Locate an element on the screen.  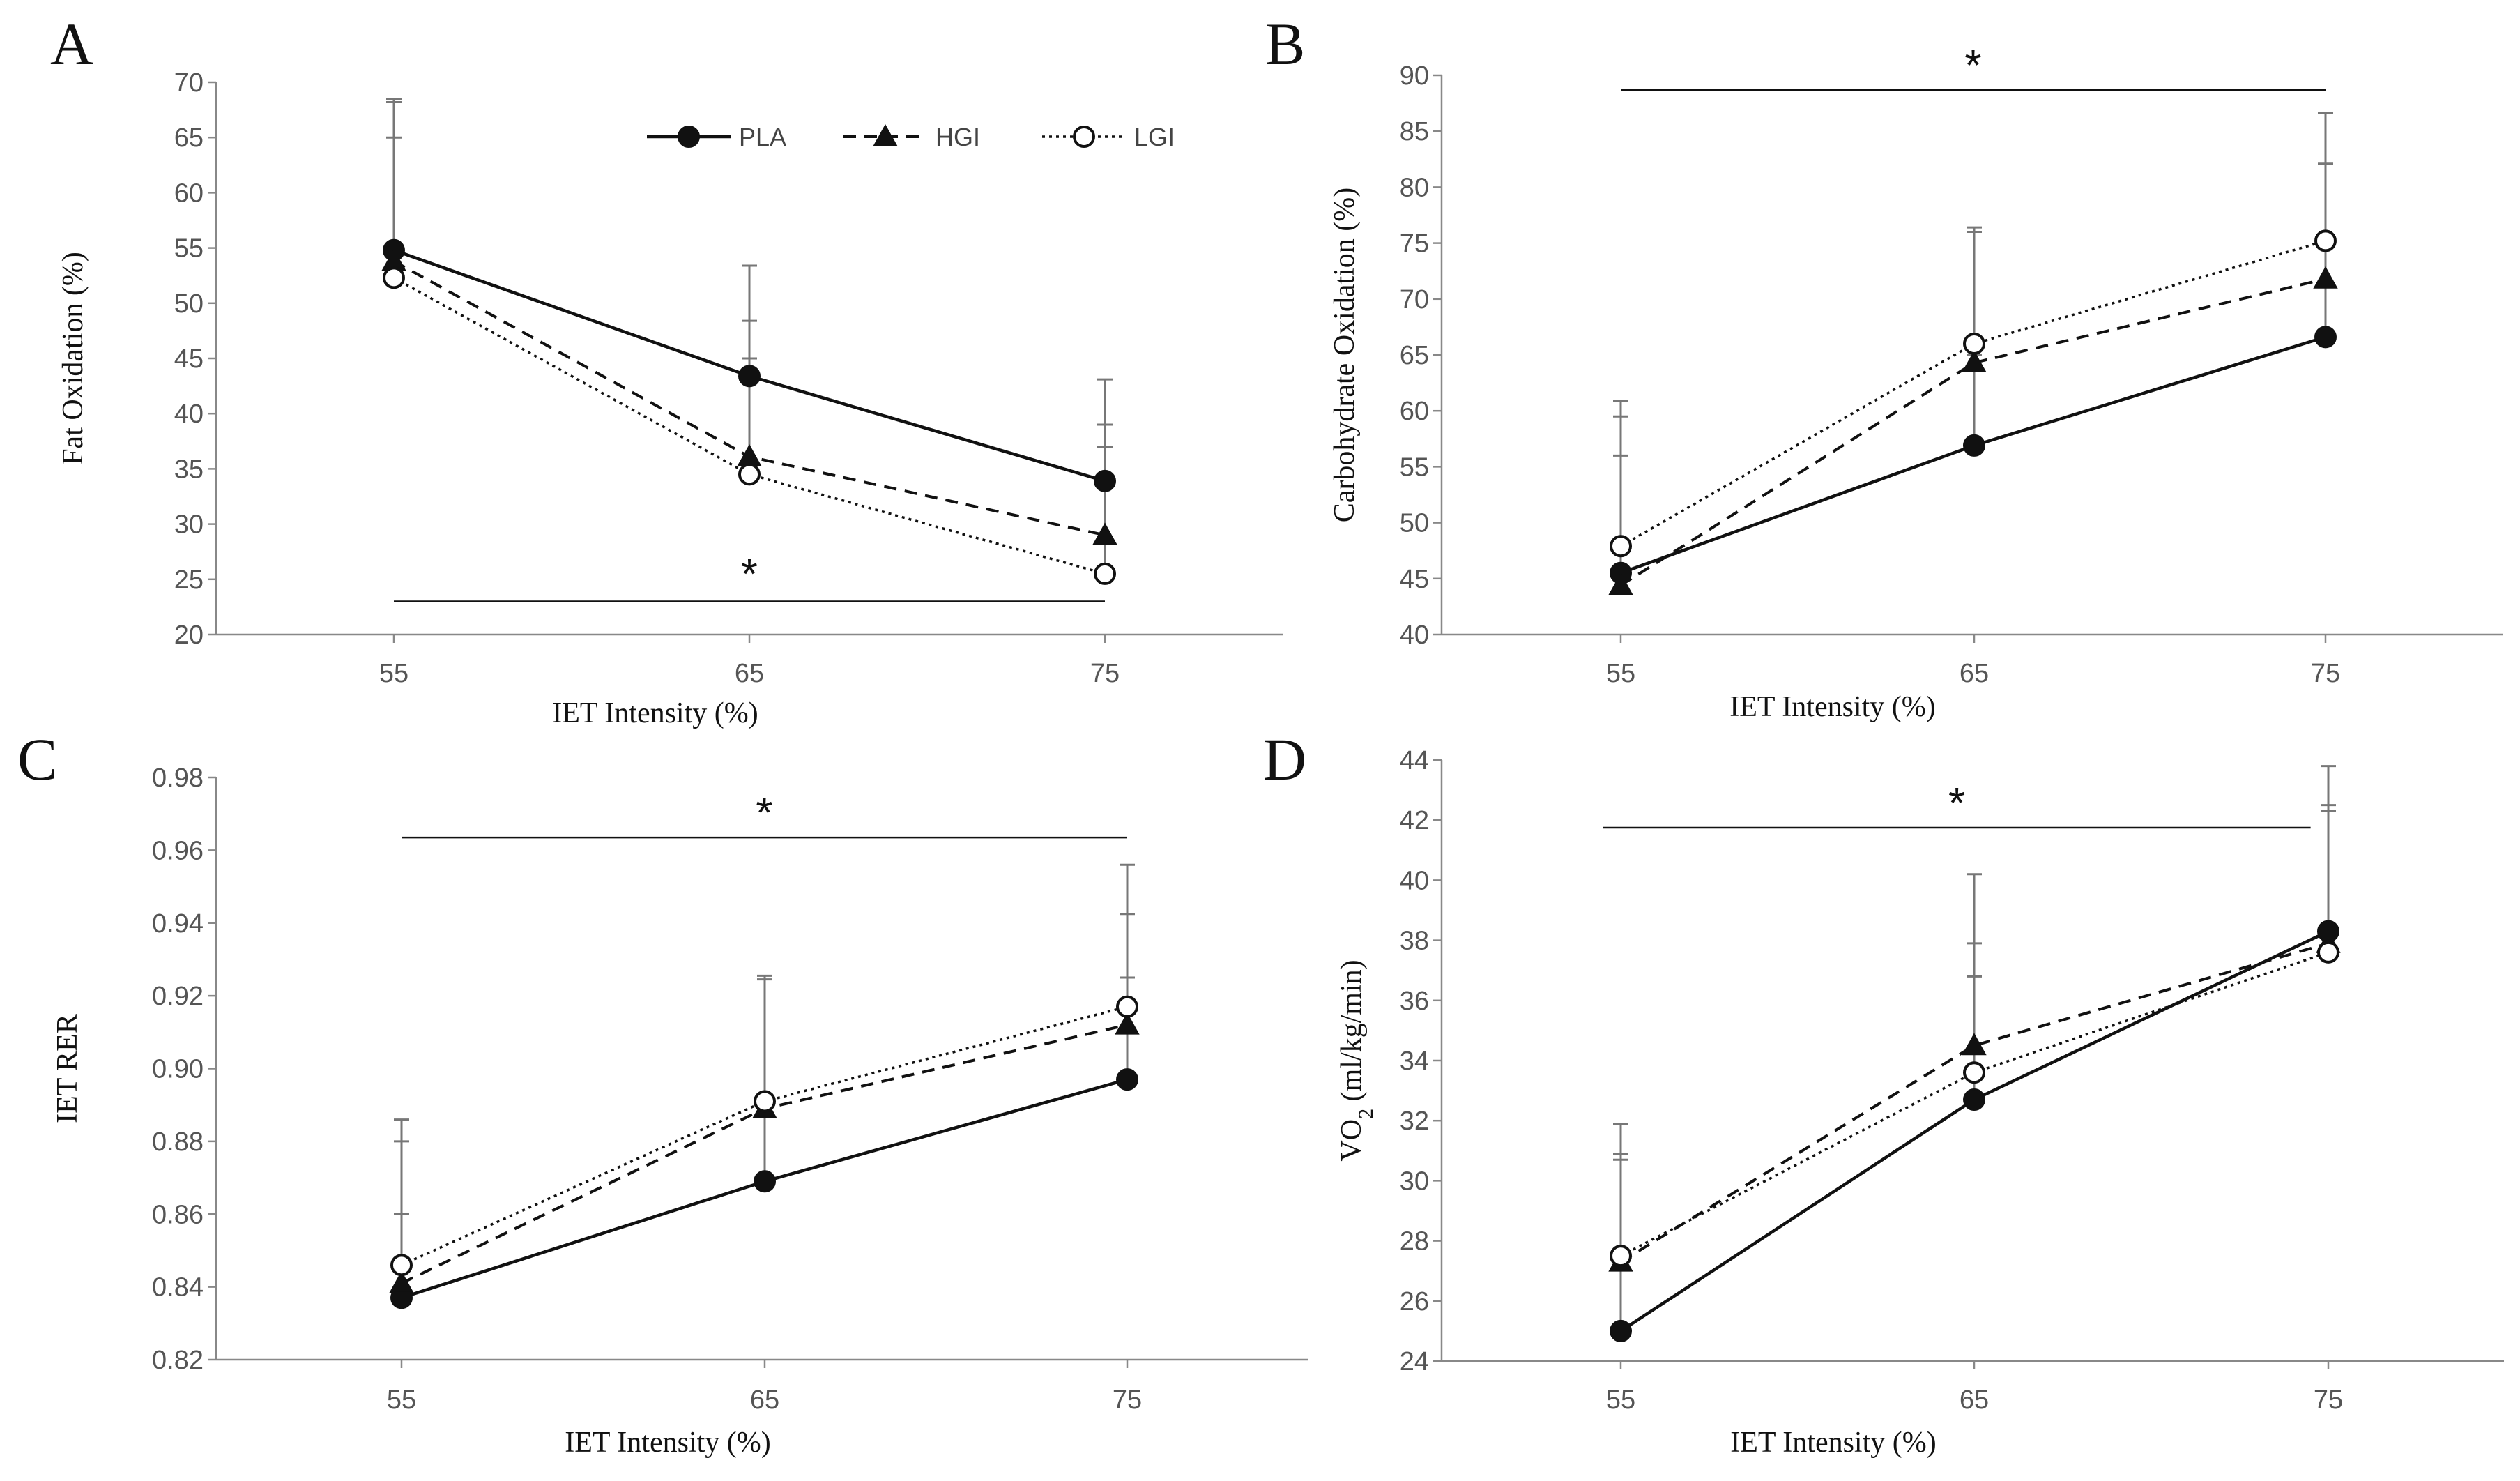
legend-label-pla: PLA is located at coordinates (762, 137).